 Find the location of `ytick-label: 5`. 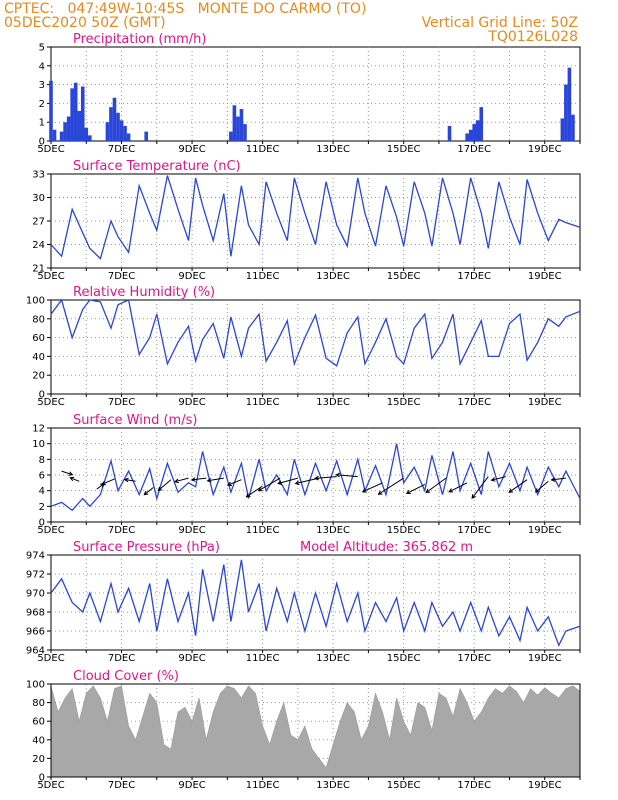

ytick-label: 5 is located at coordinates (42, 48).